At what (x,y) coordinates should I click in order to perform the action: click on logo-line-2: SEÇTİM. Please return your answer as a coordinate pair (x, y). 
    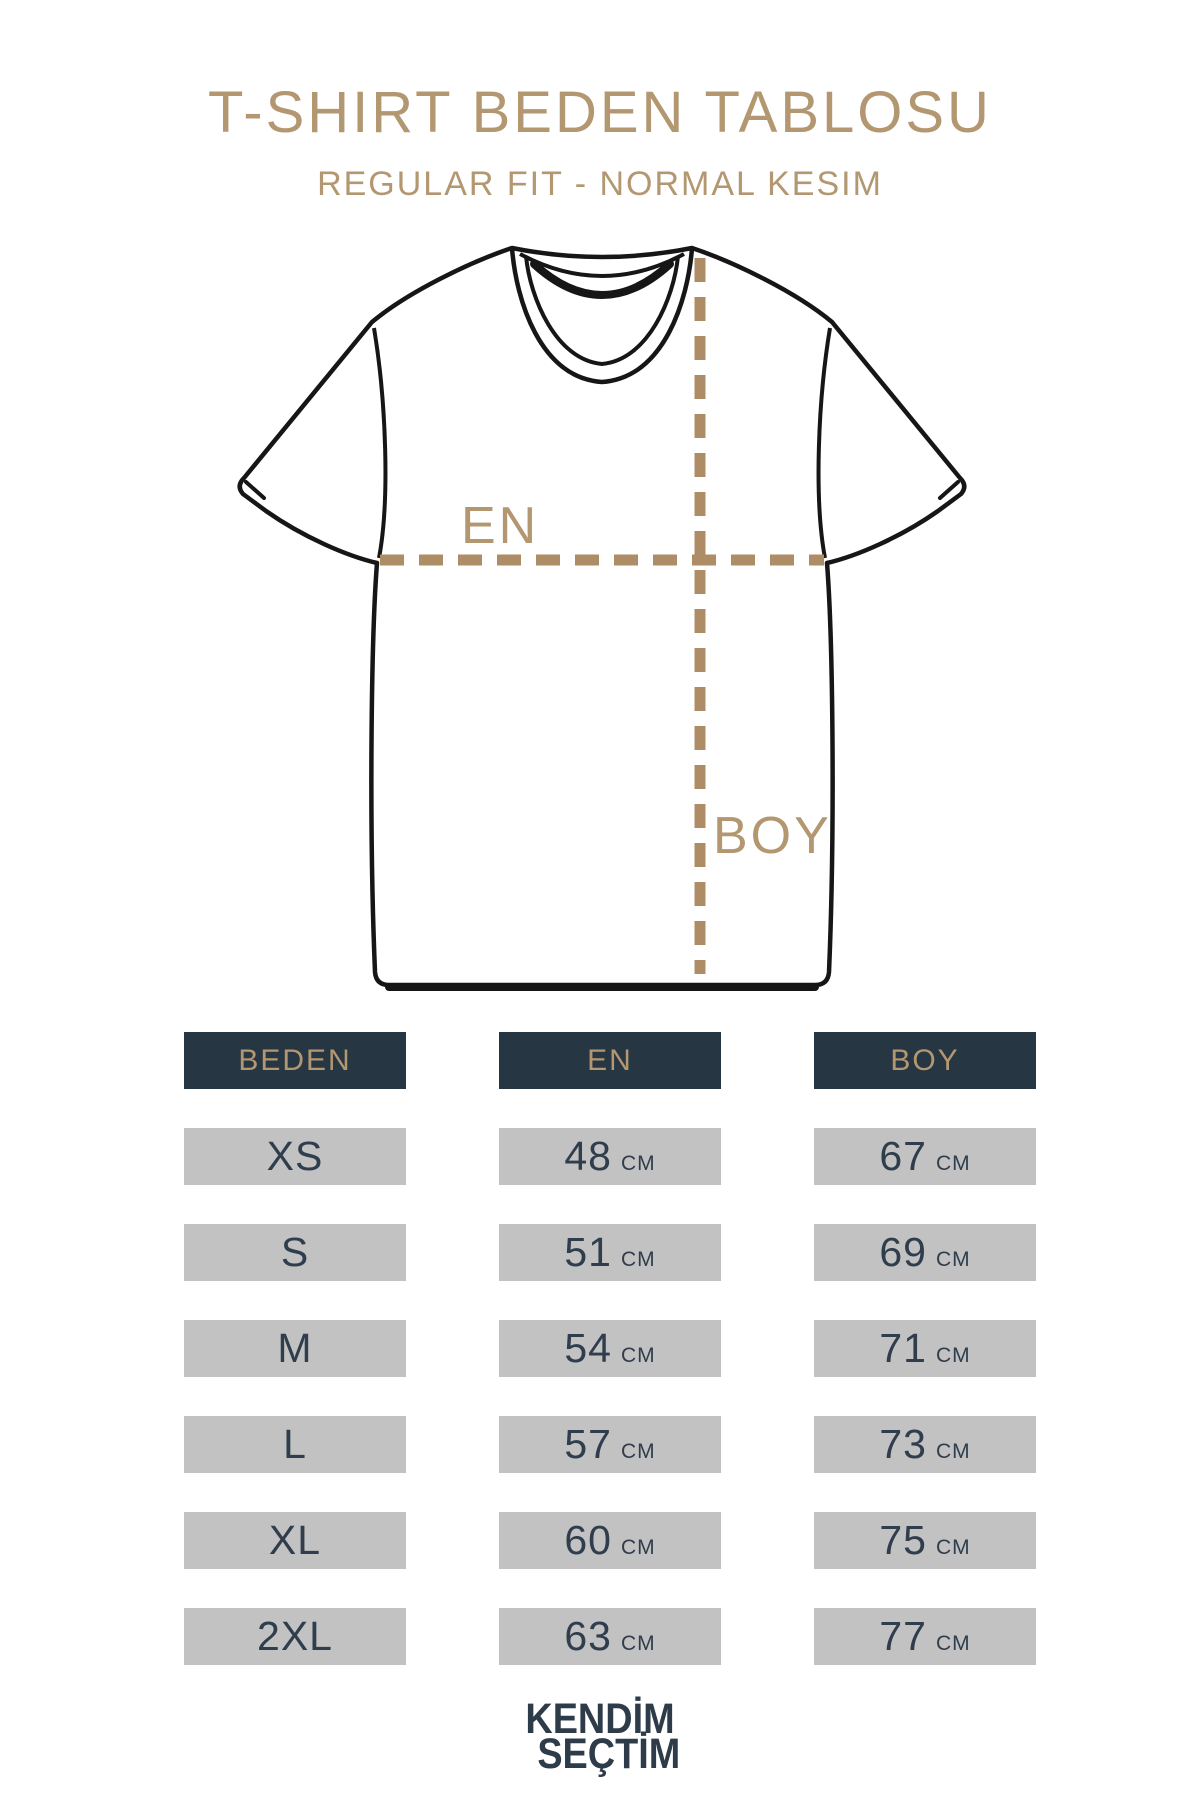
    Looking at the image, I should click on (609, 1754).